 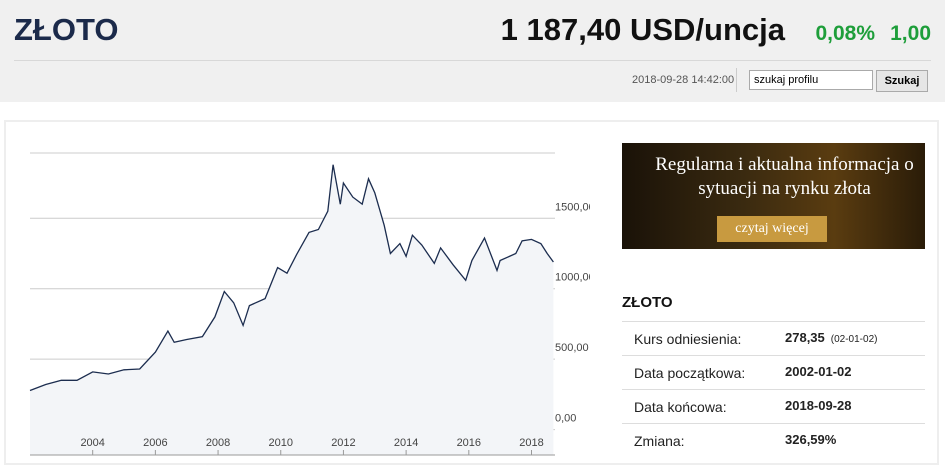 I want to click on title: ZŁOTO, so click(x=66, y=29).